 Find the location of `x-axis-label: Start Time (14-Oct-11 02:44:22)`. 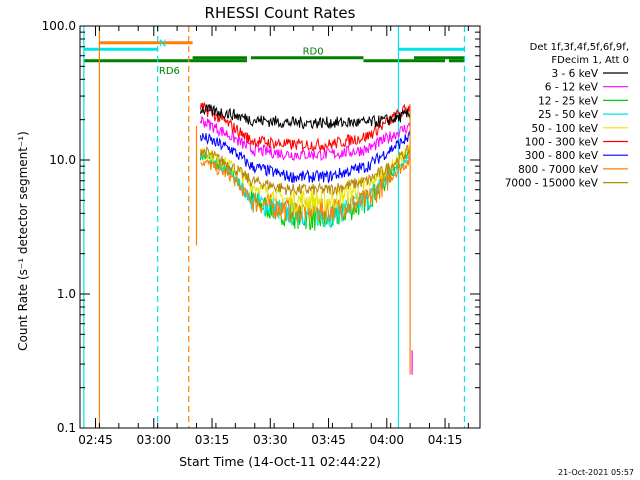

x-axis-label: Start Time (14-Oct-11 02:44:22) is located at coordinates (280, 461).